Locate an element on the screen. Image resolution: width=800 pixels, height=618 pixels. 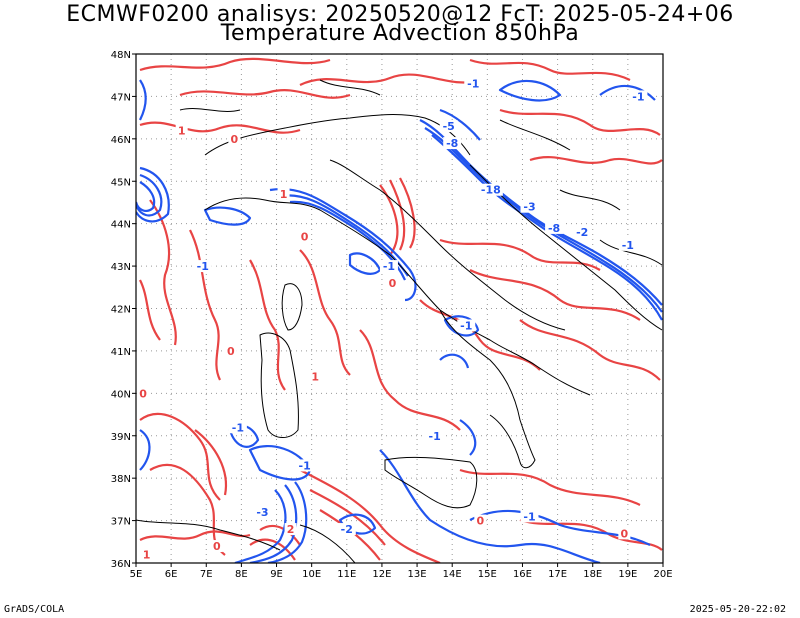
lat-tick-label: 48N is located at coordinates (121, 55).